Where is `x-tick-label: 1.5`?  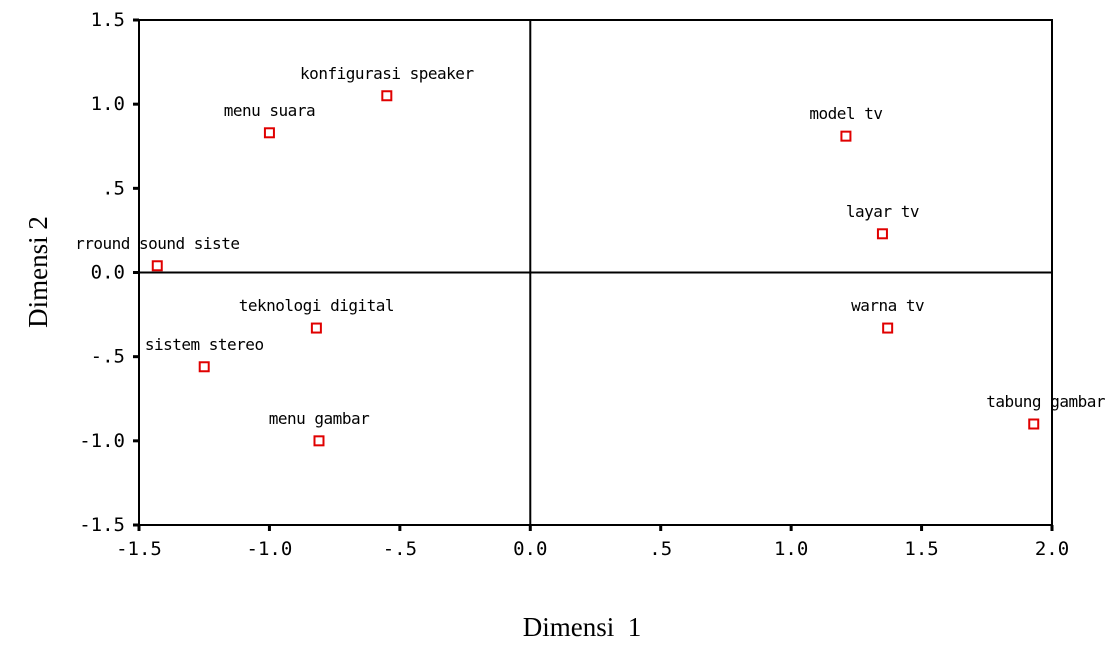 x-tick-label: 1.5 is located at coordinates (921, 549).